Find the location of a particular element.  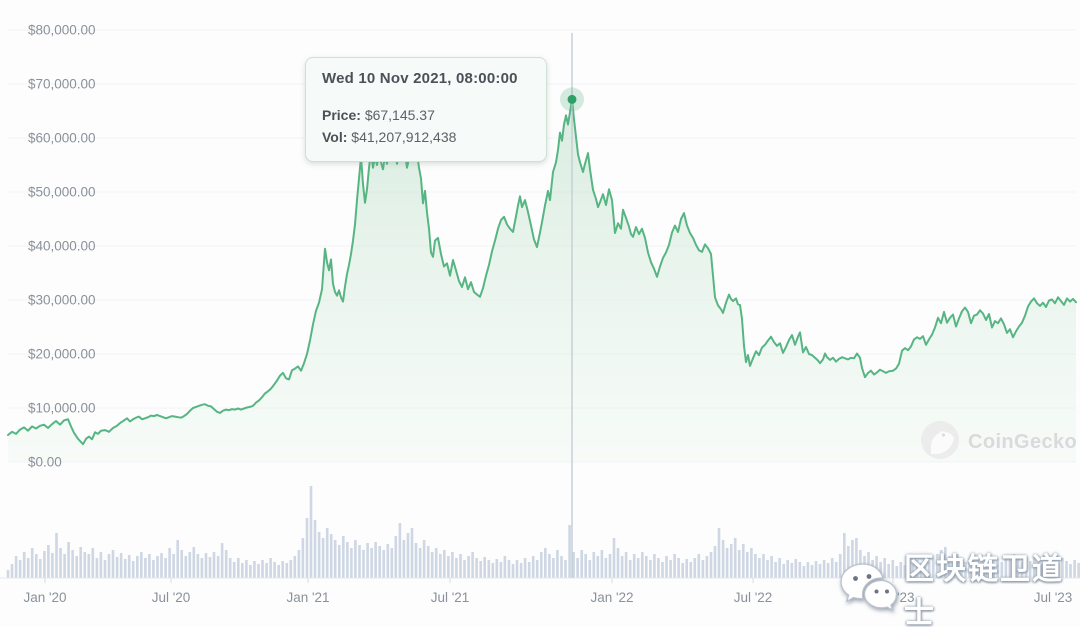

x-axis-label: Jul '23 is located at coordinates (1053, 597).